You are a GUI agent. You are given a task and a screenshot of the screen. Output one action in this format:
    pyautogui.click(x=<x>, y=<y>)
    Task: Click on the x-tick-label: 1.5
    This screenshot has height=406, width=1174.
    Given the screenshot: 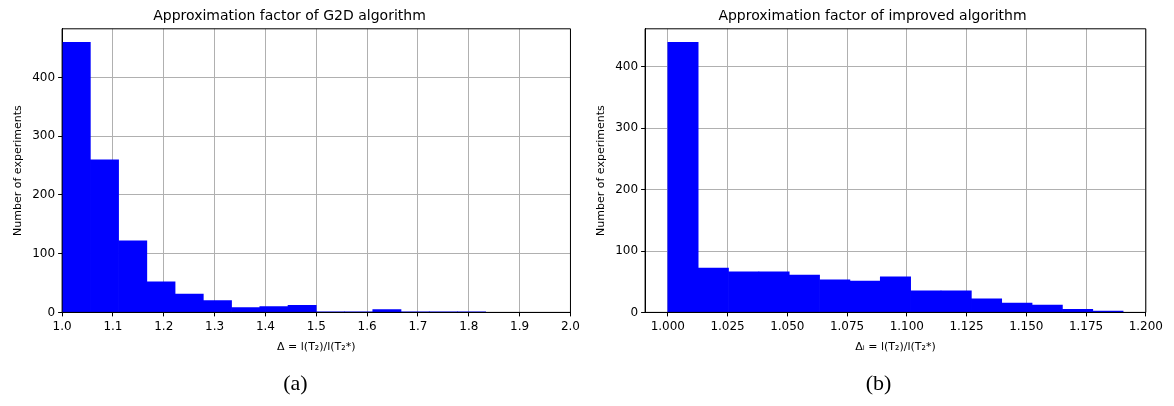 What is the action you would take?
    pyautogui.click(x=316, y=325)
    